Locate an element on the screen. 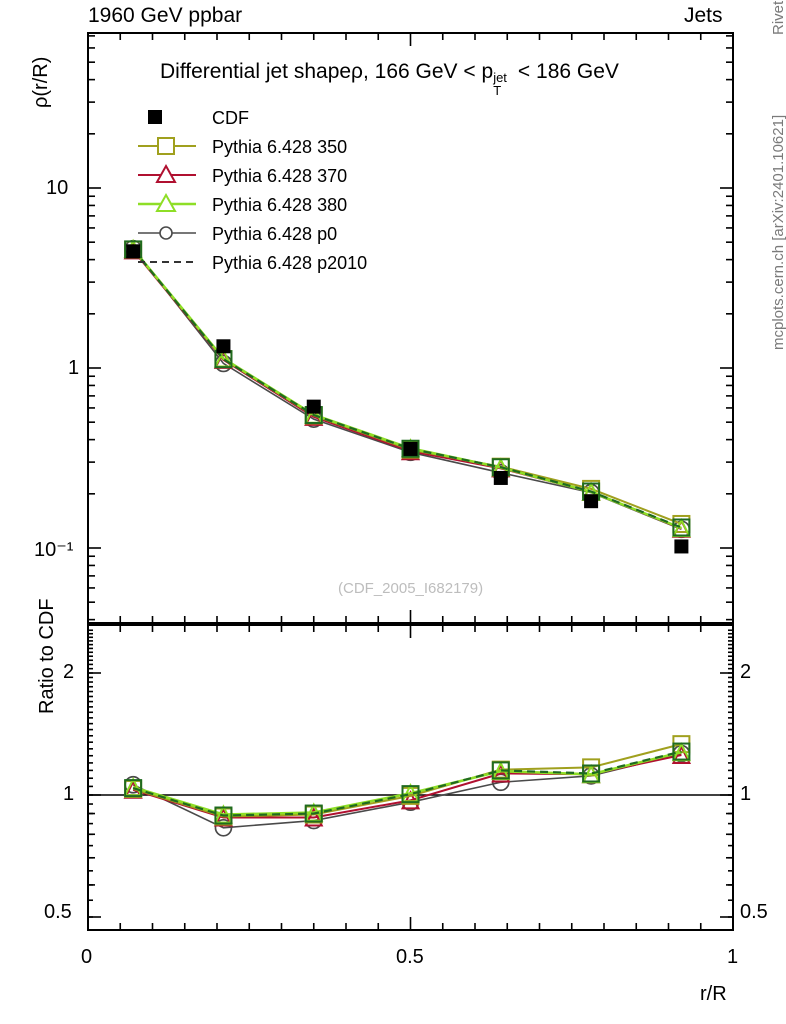 This screenshot has height=1024, width=786. plot-title-superscript: jet is located at coordinates (500, 77).